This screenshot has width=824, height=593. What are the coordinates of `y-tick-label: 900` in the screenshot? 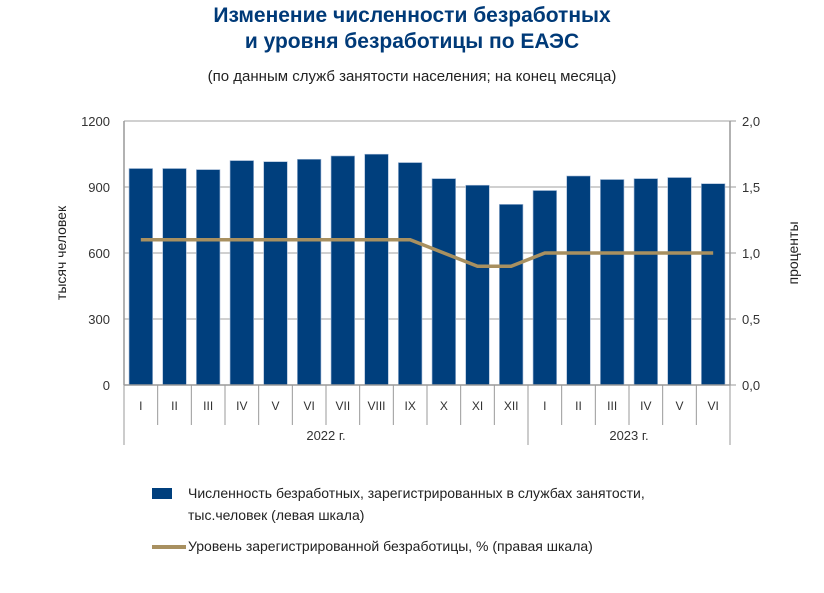 It's located at (99, 187).